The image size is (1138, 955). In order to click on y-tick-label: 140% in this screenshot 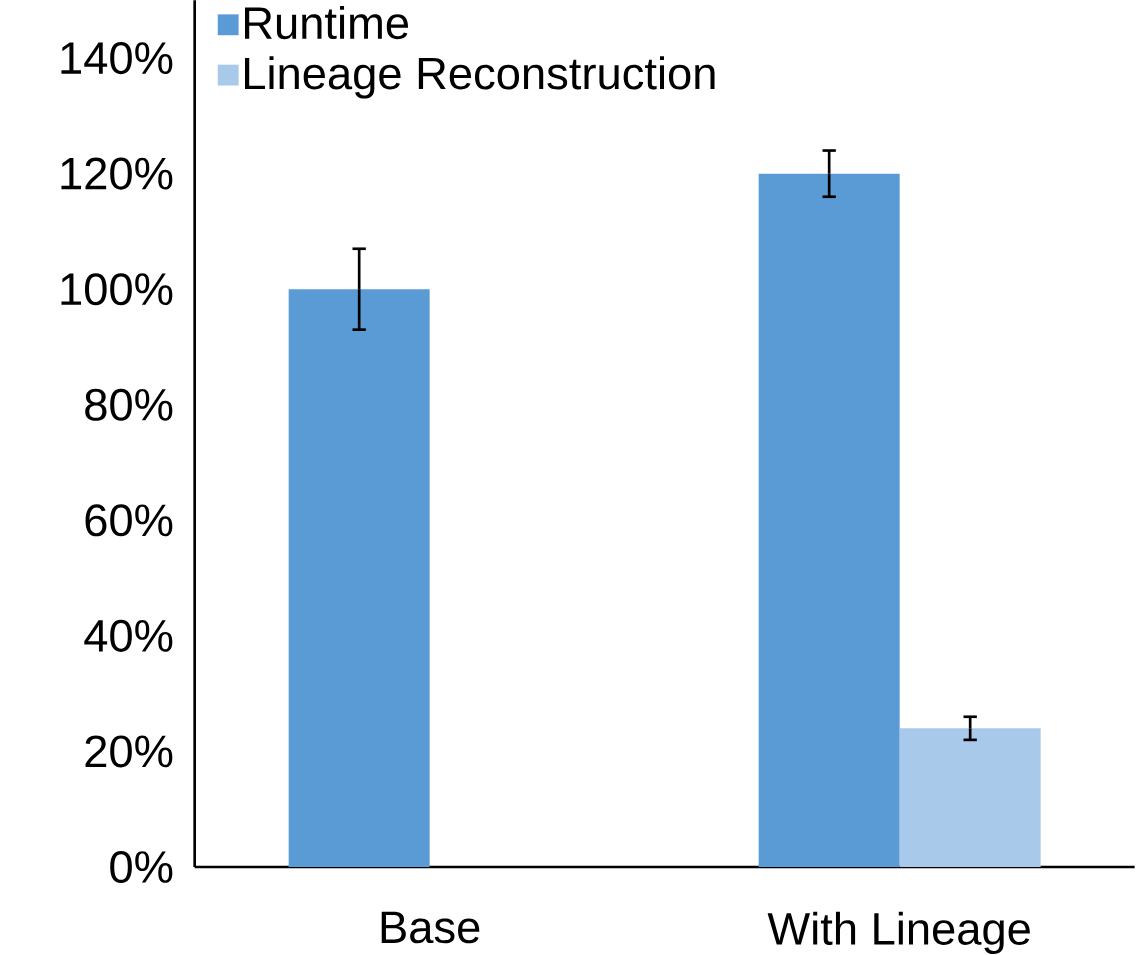, I will do `click(117, 58)`.